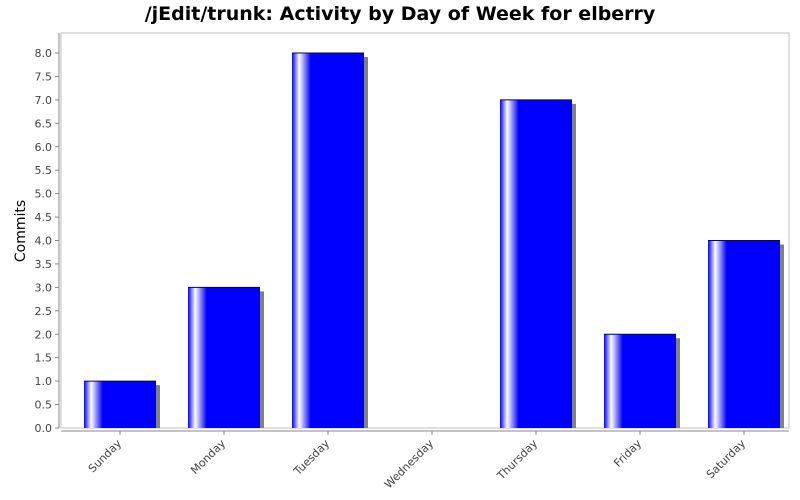  What do you see at coordinates (105, 456) in the screenshot?
I see `x-tick-label: Sunday` at bounding box center [105, 456].